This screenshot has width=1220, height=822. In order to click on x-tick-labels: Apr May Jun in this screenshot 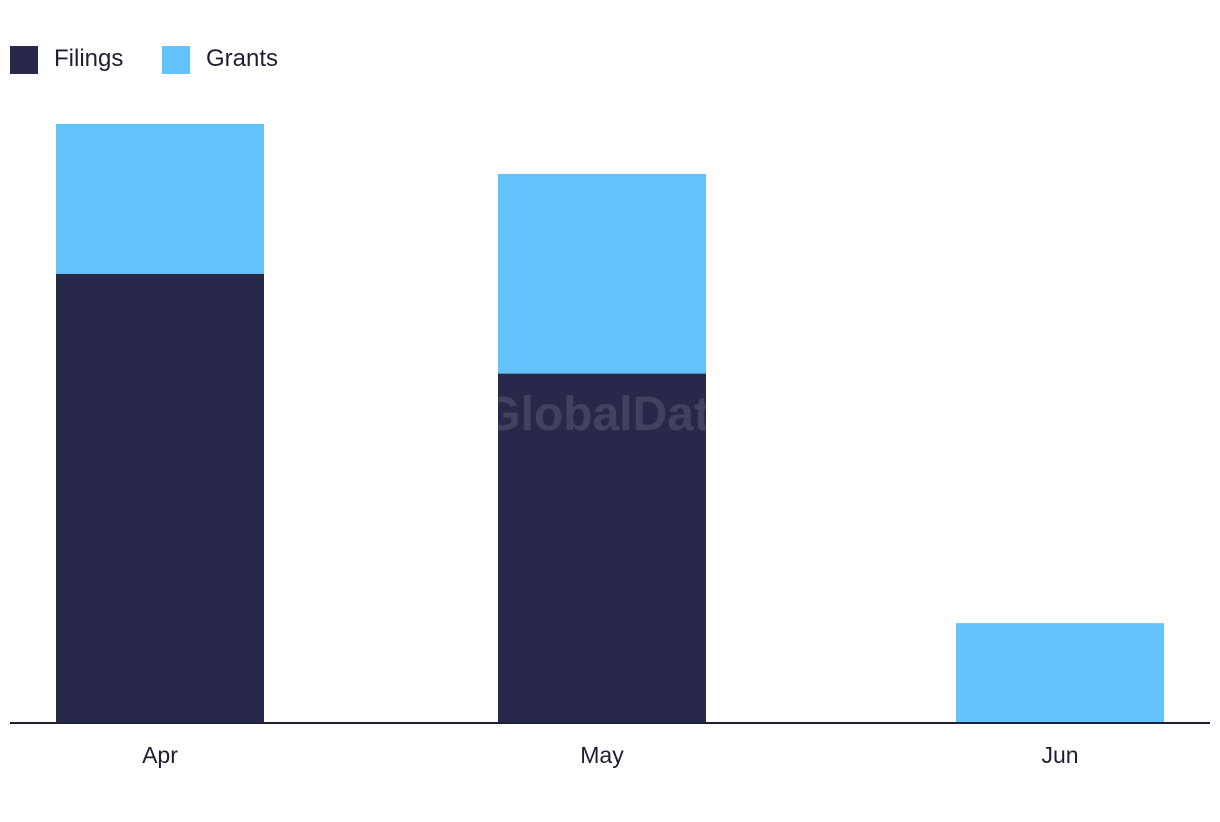, I will do `click(610, 755)`.